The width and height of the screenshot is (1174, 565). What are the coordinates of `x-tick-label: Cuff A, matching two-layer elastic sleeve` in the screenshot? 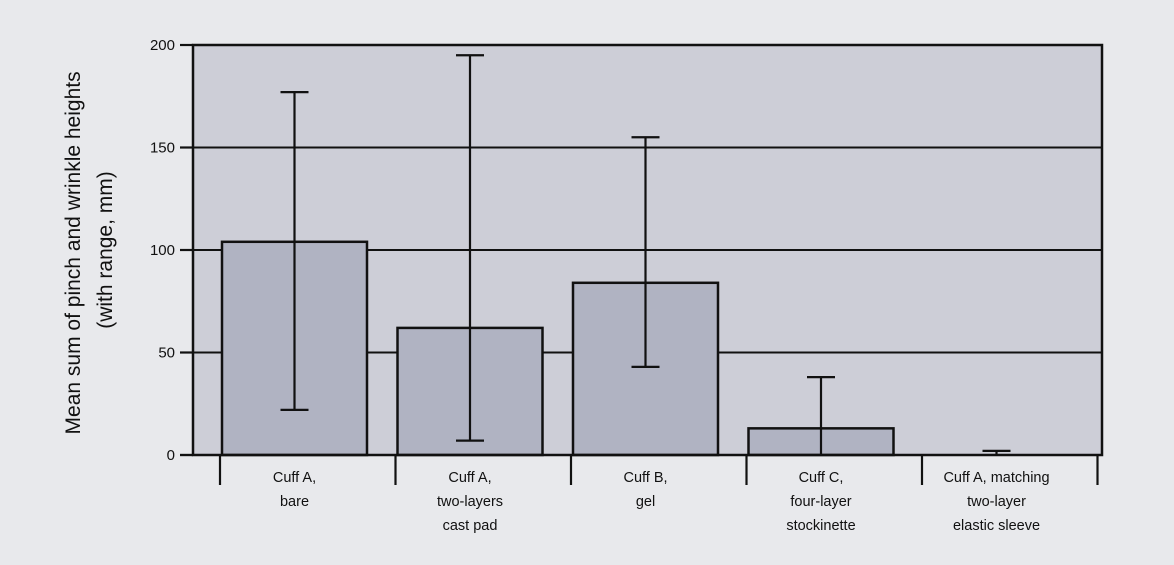 It's located at (996, 502).